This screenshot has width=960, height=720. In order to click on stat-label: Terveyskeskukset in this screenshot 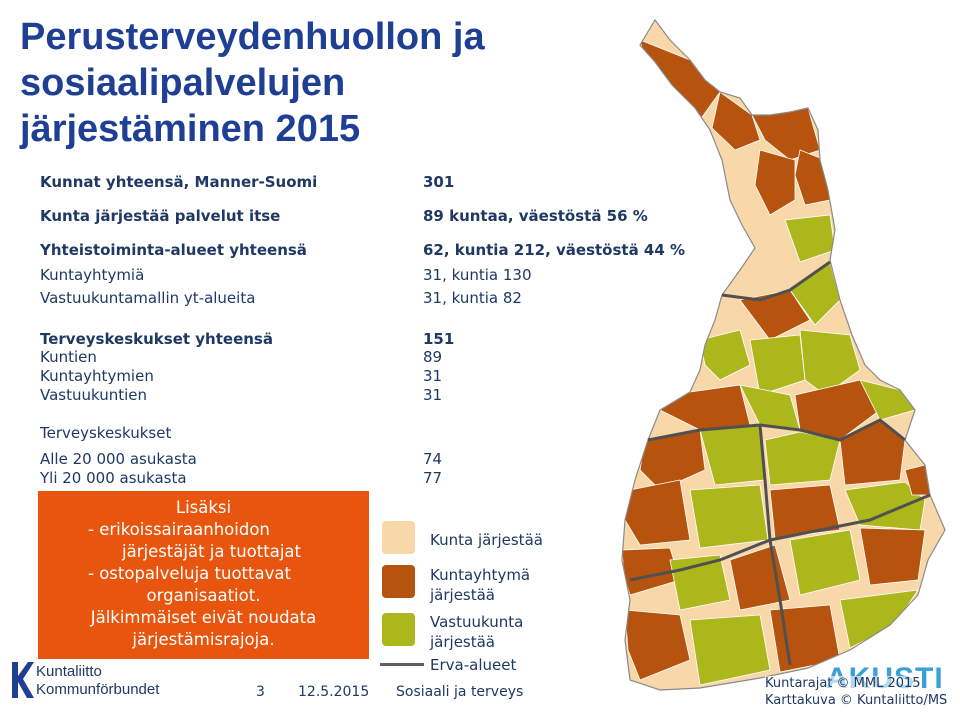, I will do `click(106, 433)`.